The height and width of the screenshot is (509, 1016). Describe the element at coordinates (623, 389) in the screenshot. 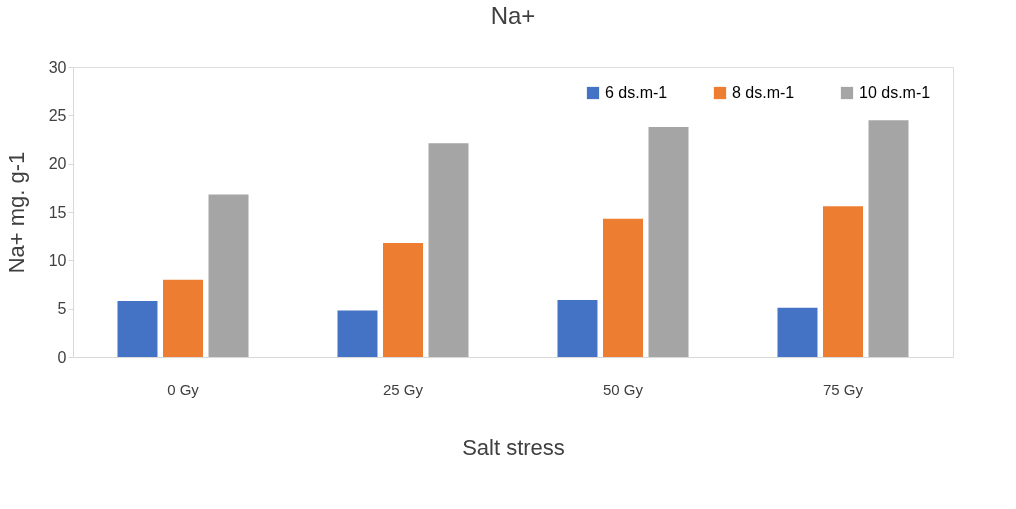

I see `x-tick-label: 50 Gy` at that location.